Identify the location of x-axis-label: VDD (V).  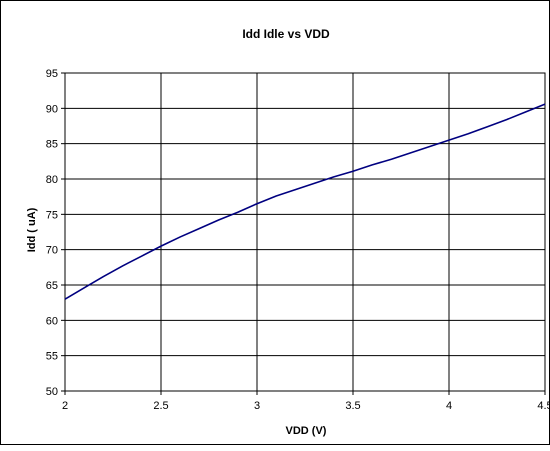
(306, 431).